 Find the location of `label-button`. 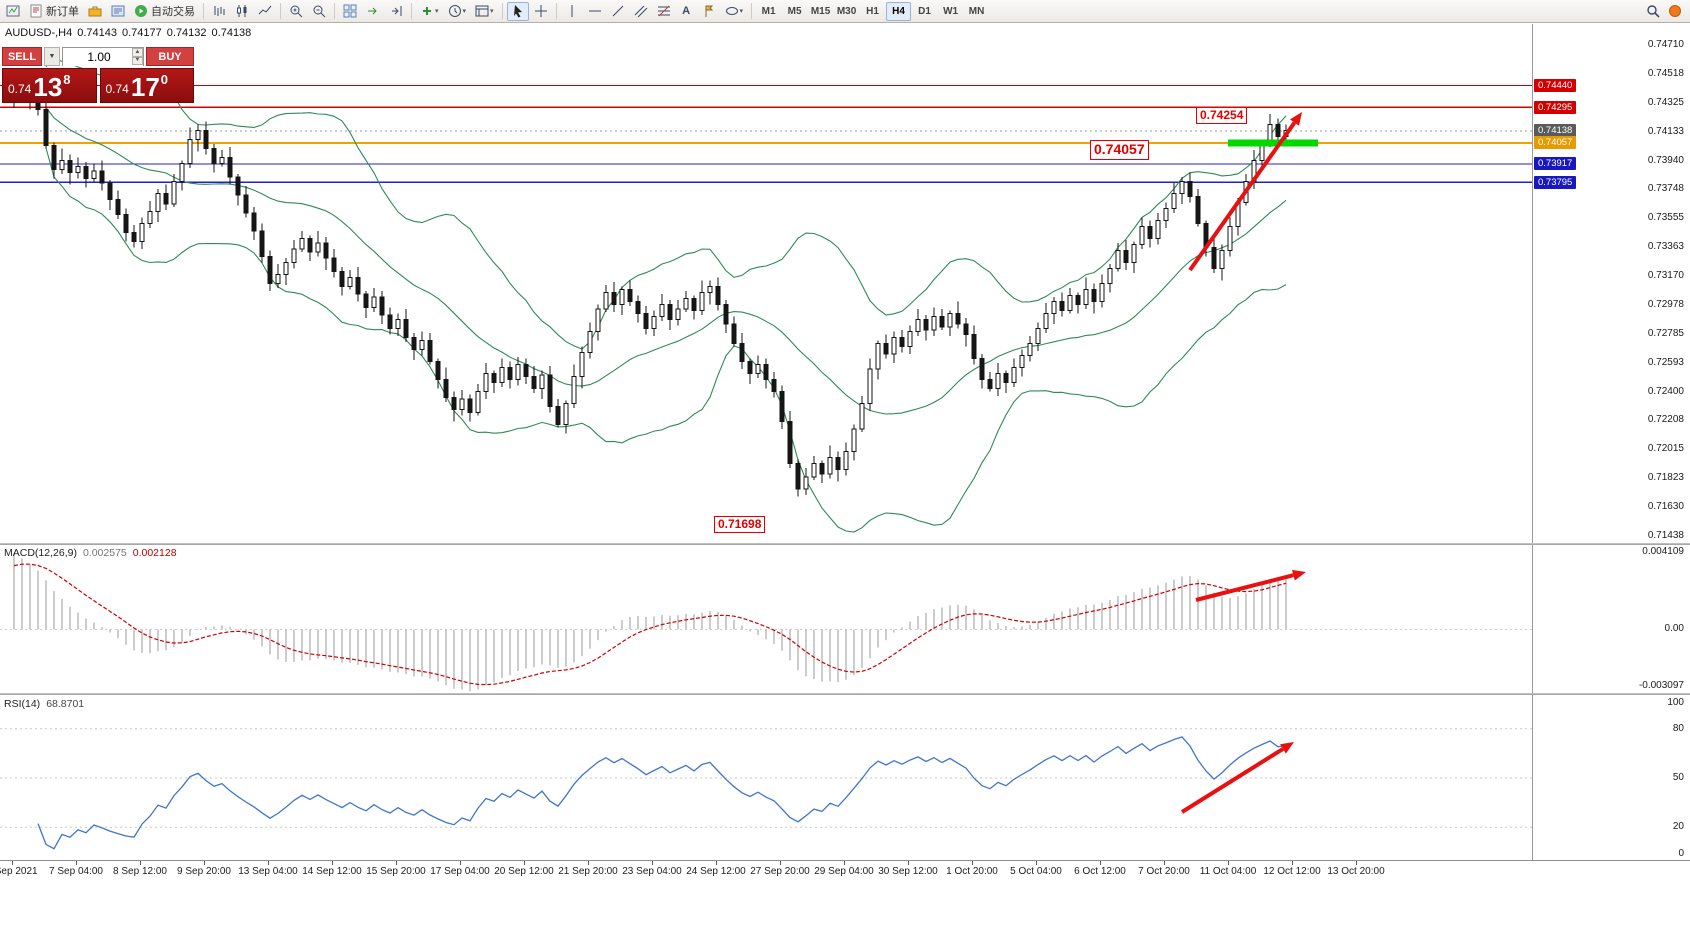

label-button is located at coordinates (709, 11).